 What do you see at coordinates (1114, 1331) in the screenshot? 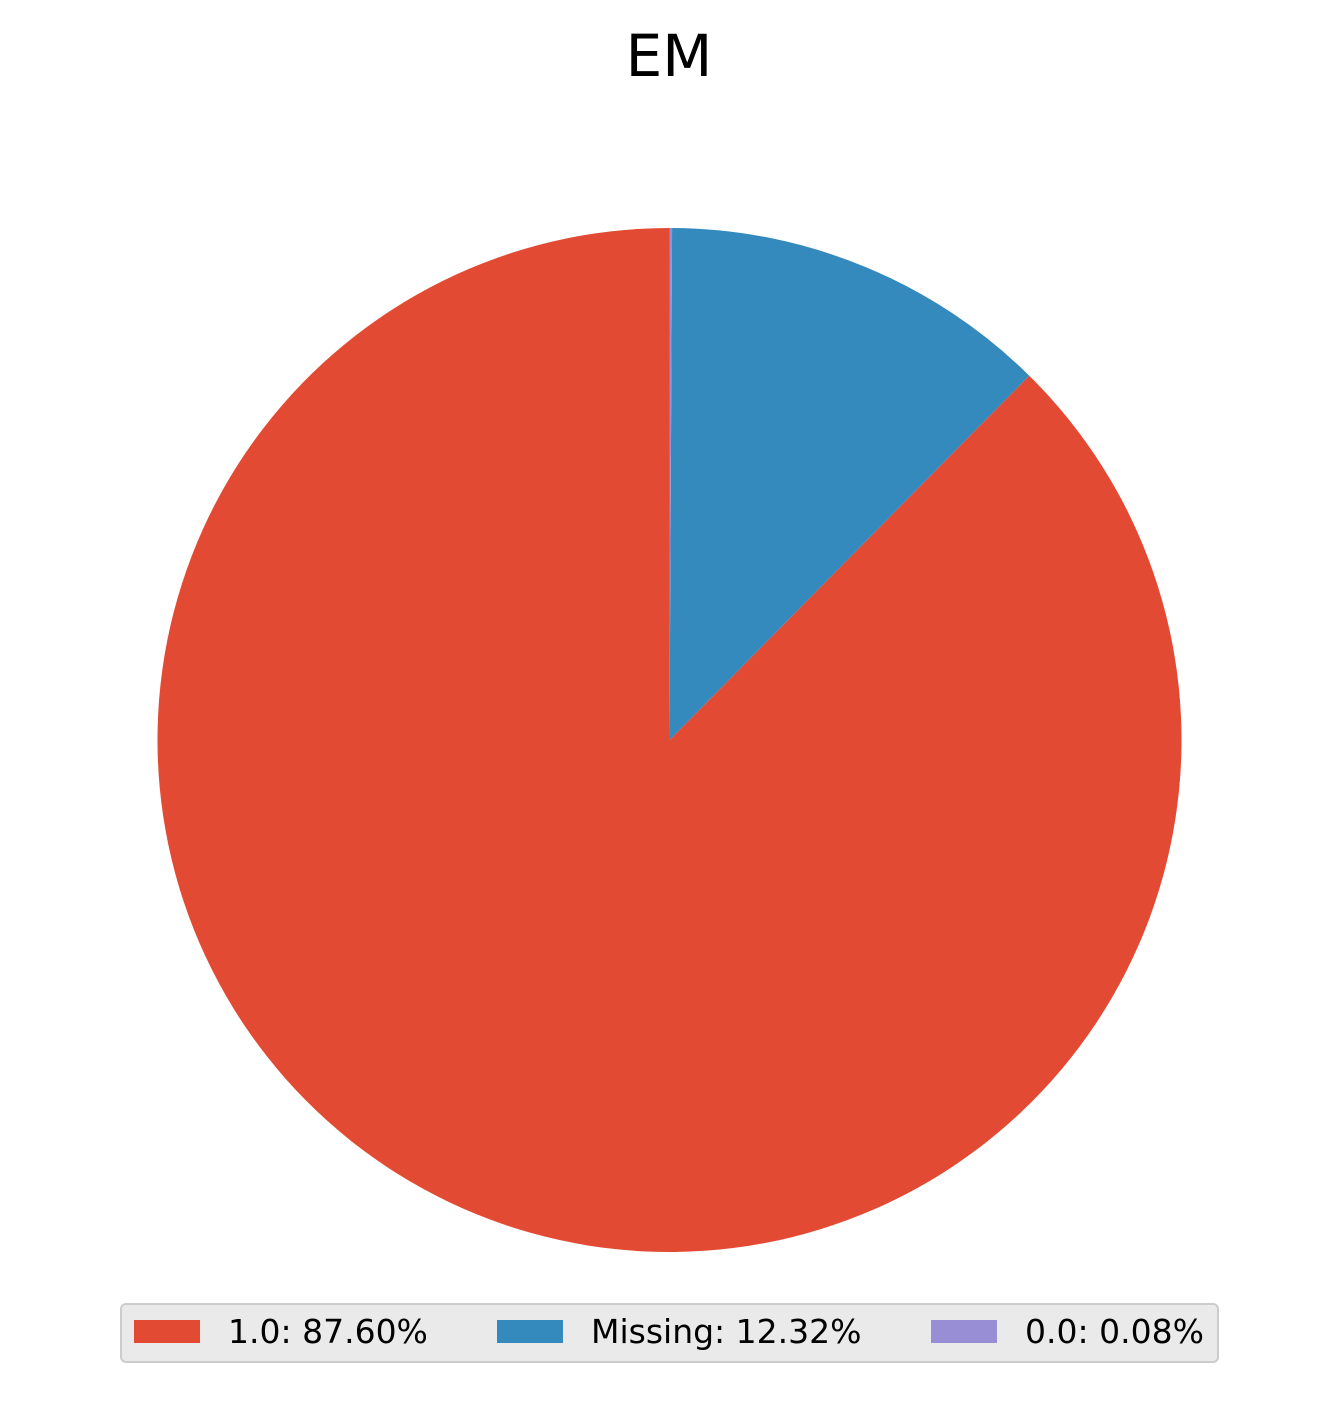
I see `legend-label-0-0: 0.0: 0.08%` at bounding box center [1114, 1331].